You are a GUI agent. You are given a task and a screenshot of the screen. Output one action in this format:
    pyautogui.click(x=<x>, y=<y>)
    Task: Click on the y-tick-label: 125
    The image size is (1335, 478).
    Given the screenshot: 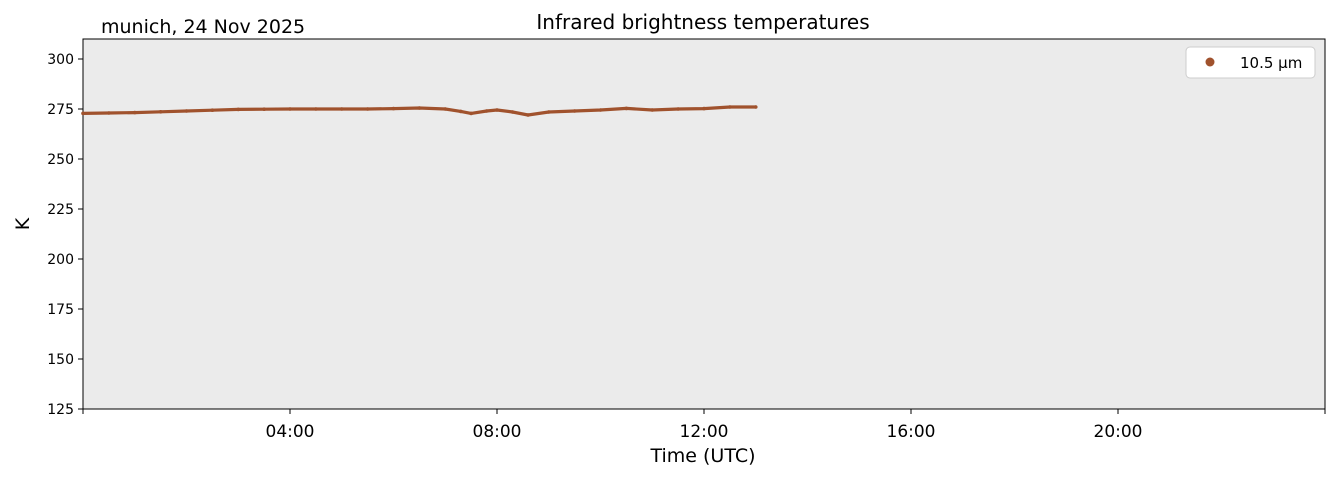 What is the action you would take?
    pyautogui.click(x=60, y=410)
    